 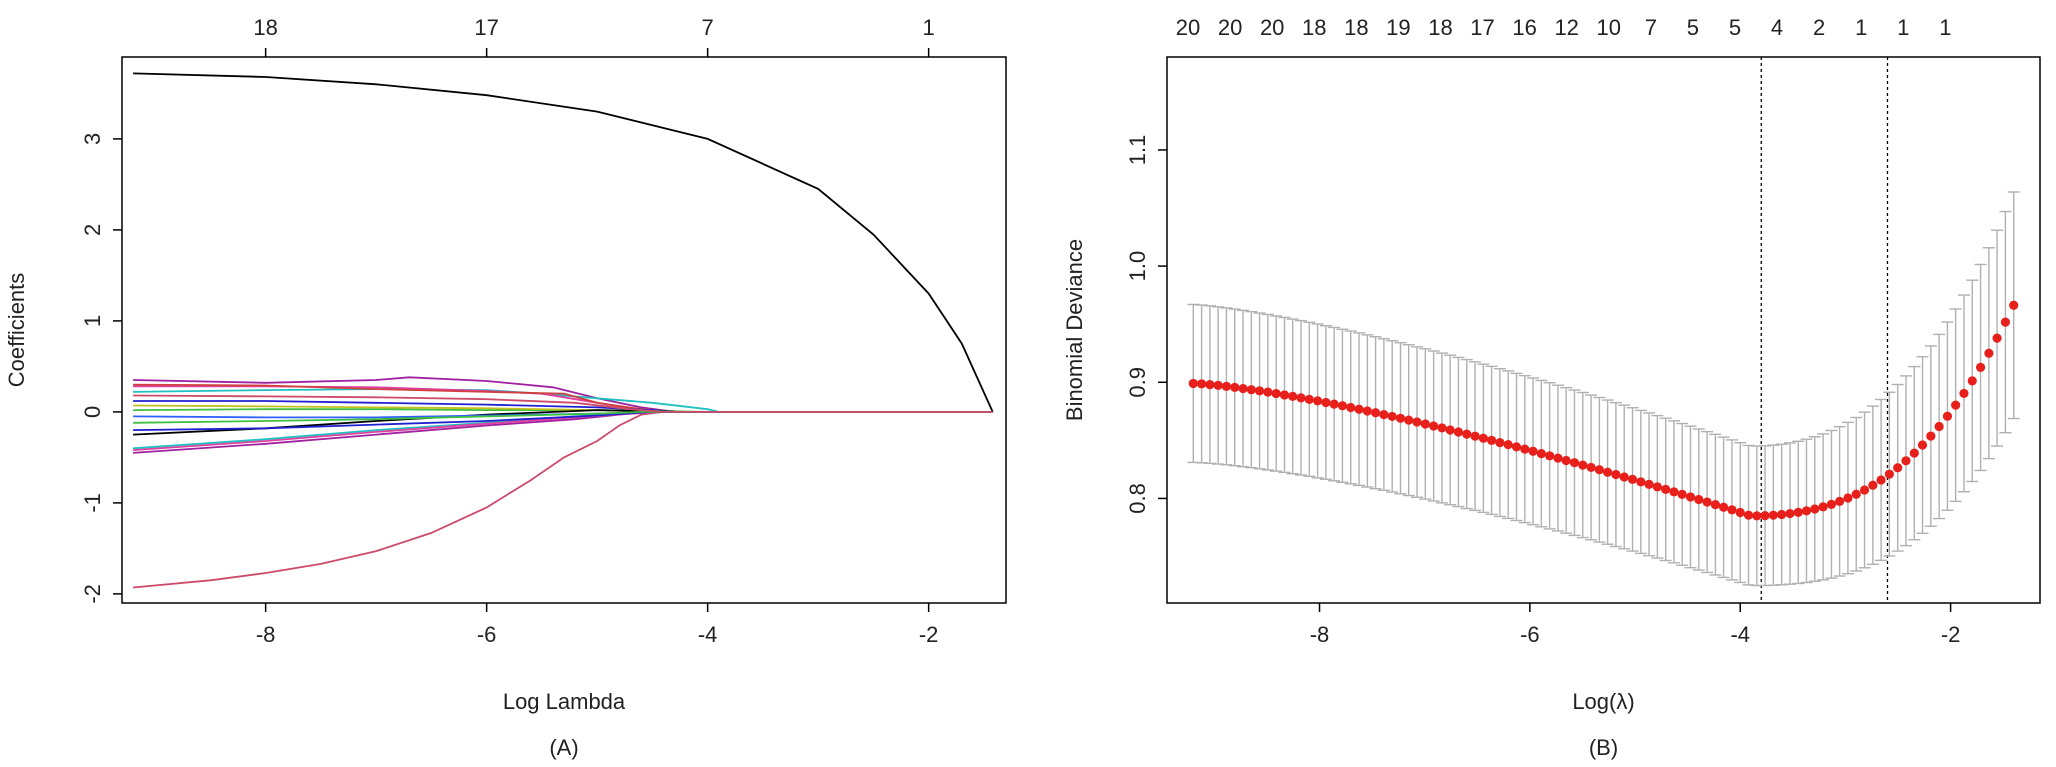 I want to click on y-axis-title: Binomial Deviance, so click(x=1074, y=330).